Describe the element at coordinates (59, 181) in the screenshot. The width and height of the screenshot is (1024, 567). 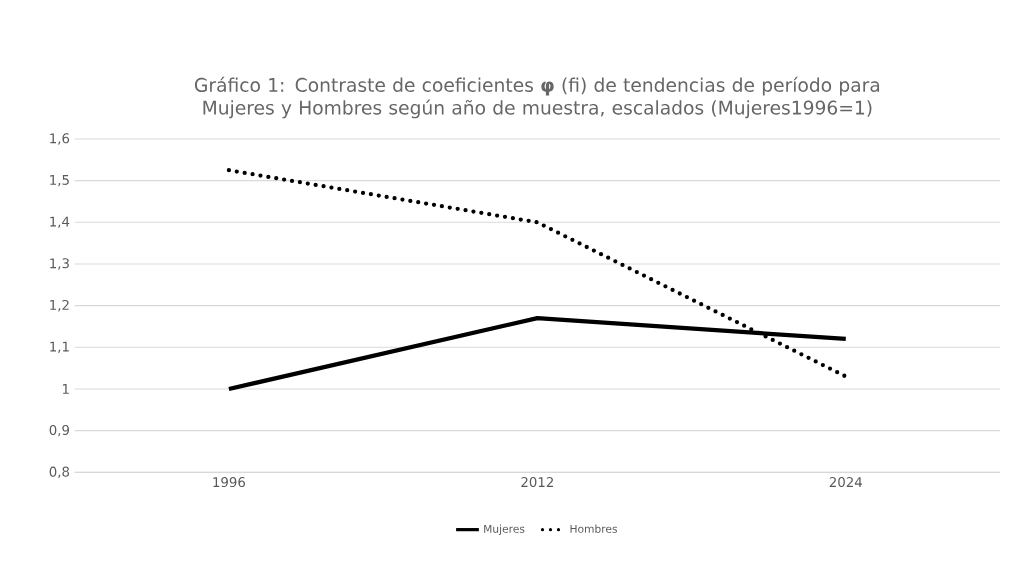
I see `y-tick-label: 1,5` at that location.